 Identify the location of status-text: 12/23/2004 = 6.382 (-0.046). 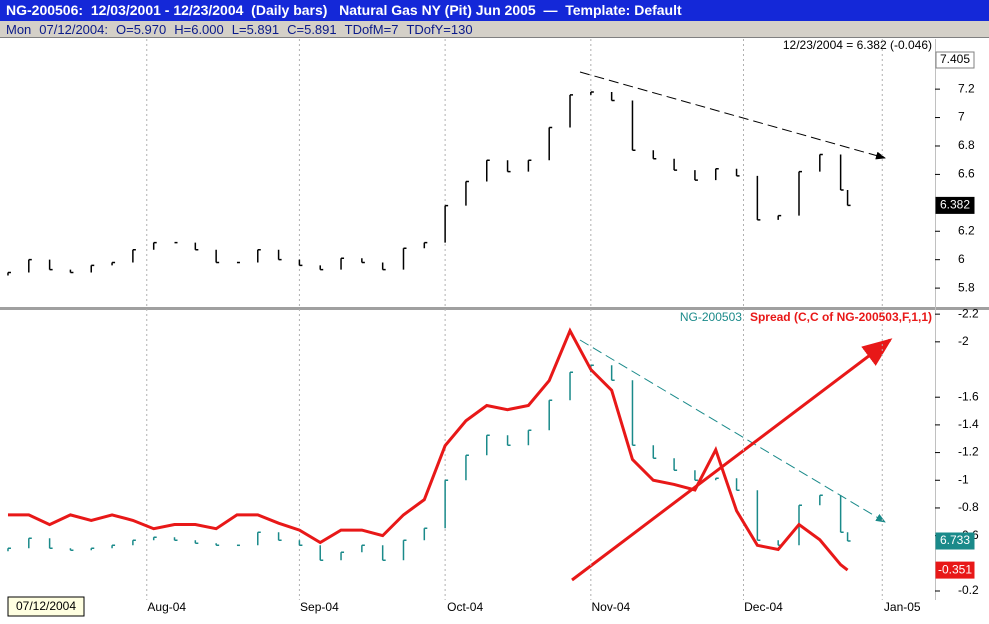
(857, 45).